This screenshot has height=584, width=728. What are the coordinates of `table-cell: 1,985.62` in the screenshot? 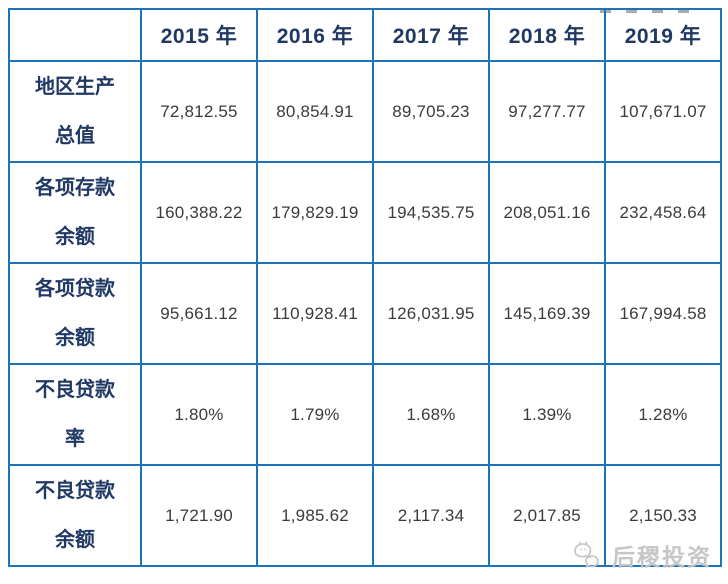 It's located at (315, 515).